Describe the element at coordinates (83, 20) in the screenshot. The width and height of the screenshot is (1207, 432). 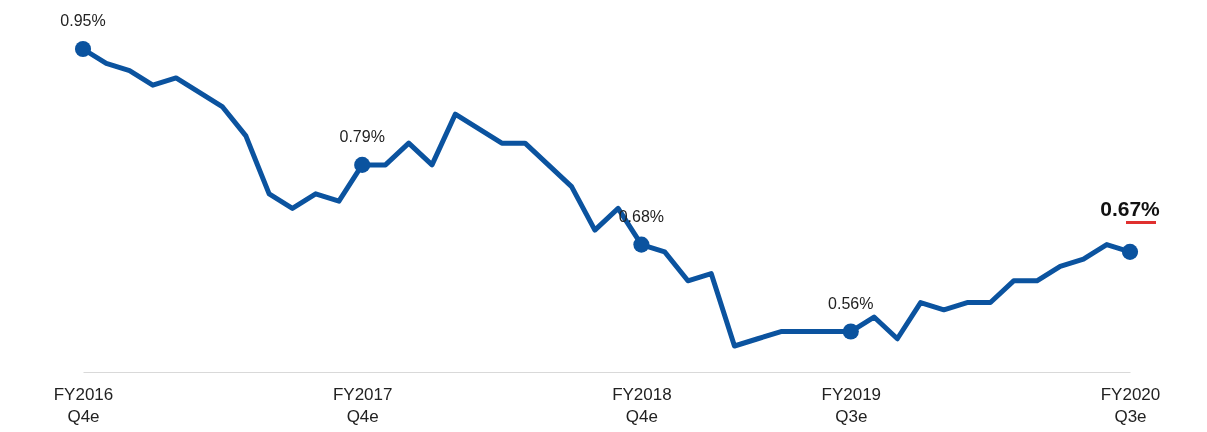
I see `data-label: 0.95%` at that location.